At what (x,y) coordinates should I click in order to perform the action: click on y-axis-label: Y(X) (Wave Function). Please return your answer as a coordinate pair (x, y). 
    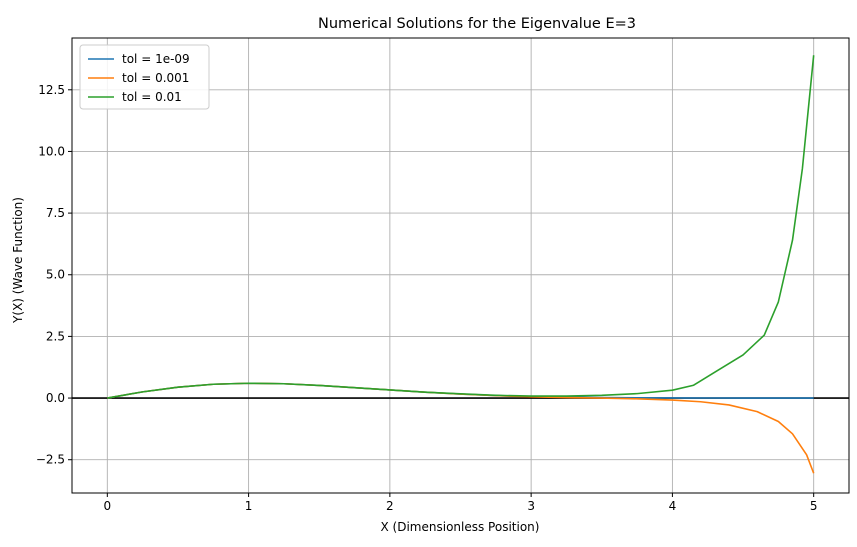
    Looking at the image, I should click on (18, 260).